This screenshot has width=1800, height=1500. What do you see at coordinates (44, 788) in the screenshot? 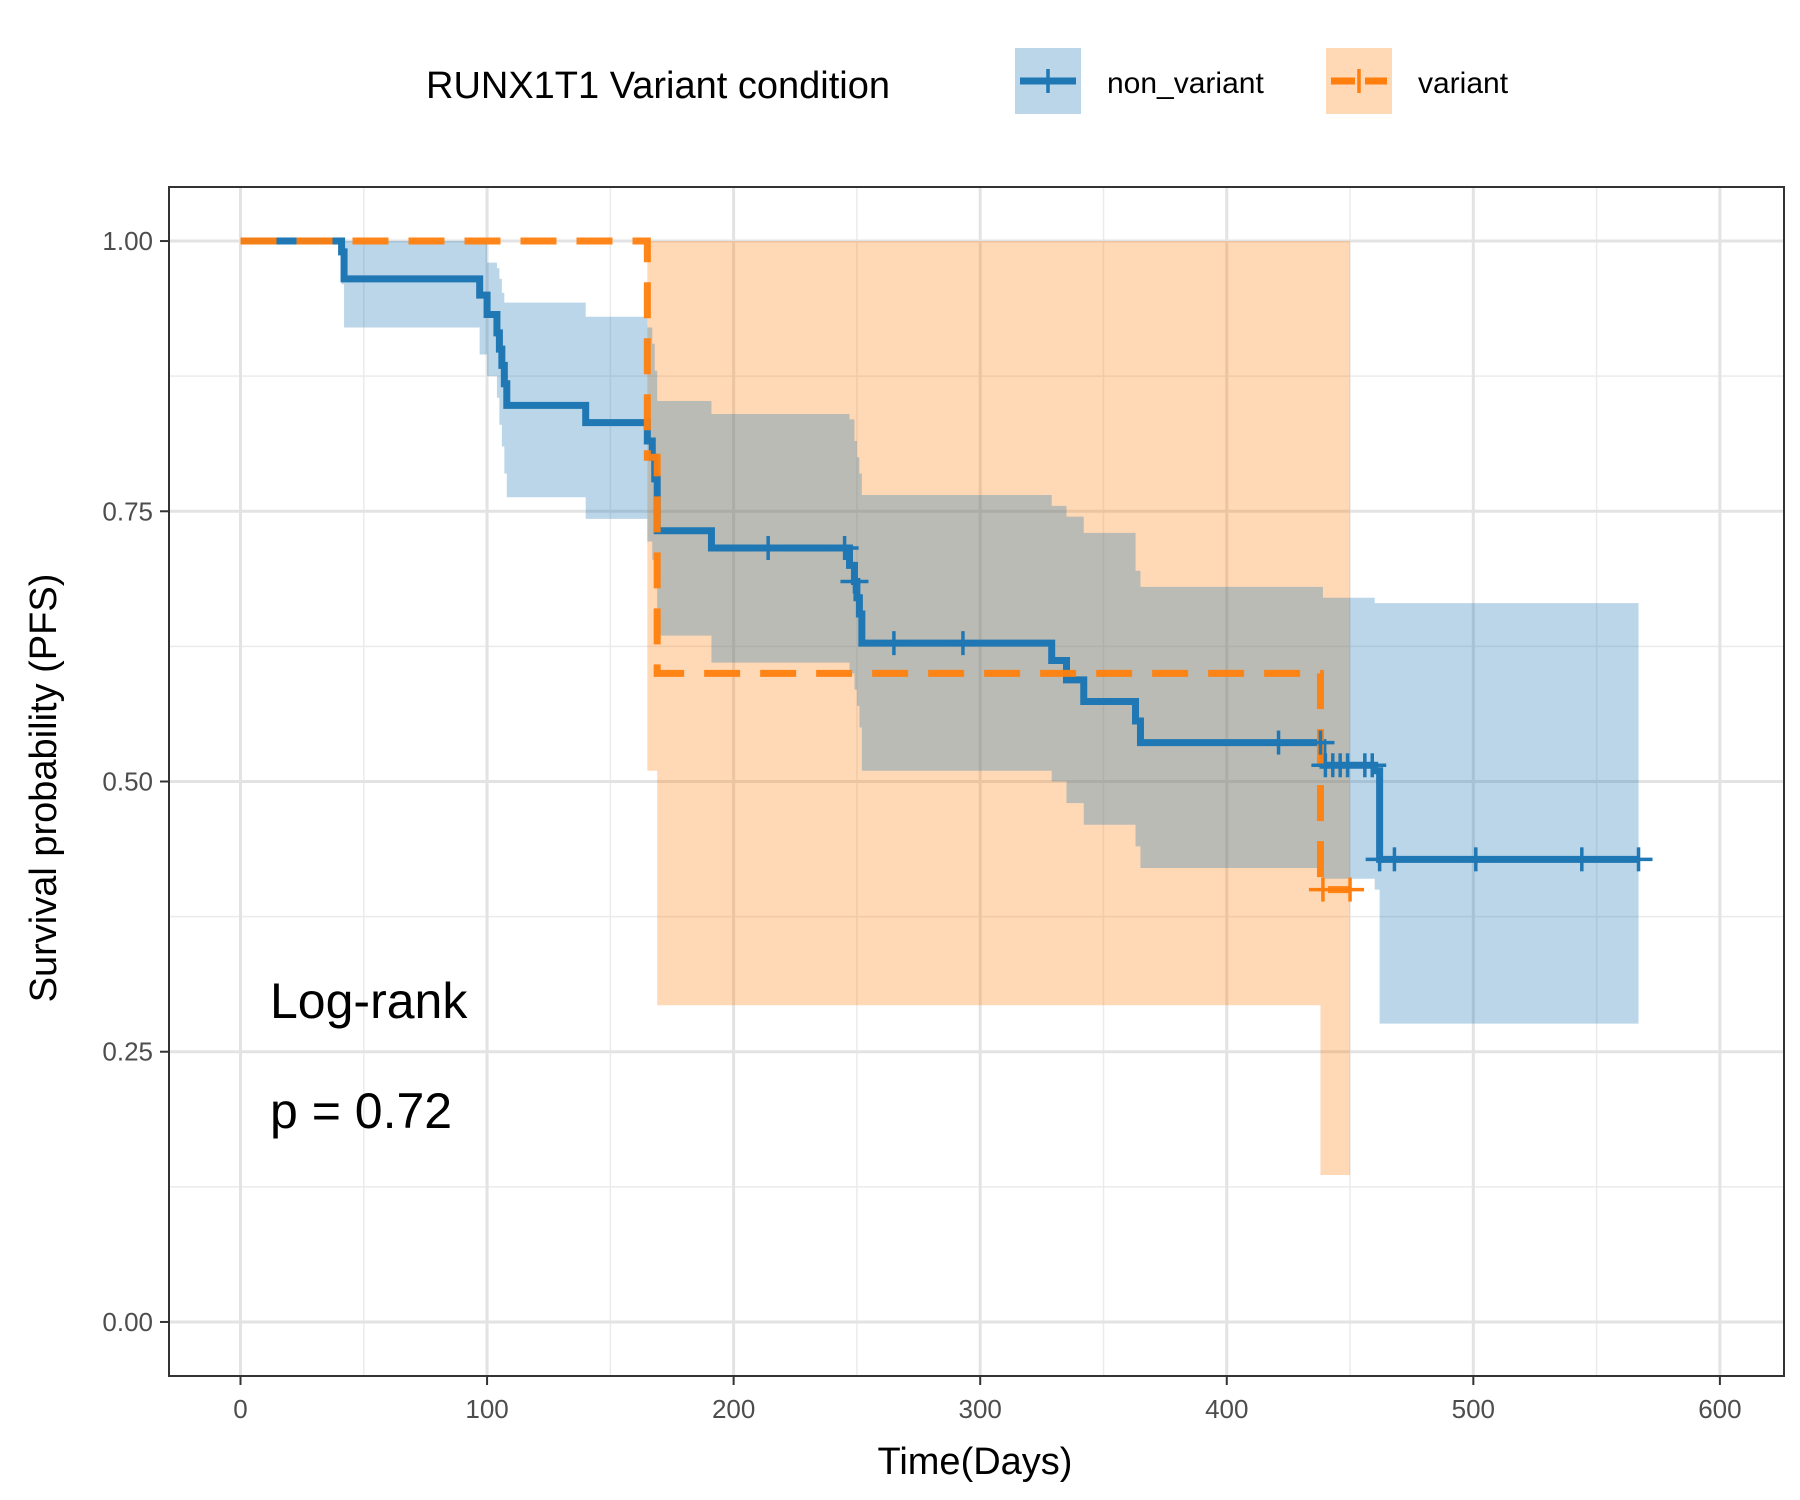
I see `y-axis-title: Survival probability (PFS)` at bounding box center [44, 788].